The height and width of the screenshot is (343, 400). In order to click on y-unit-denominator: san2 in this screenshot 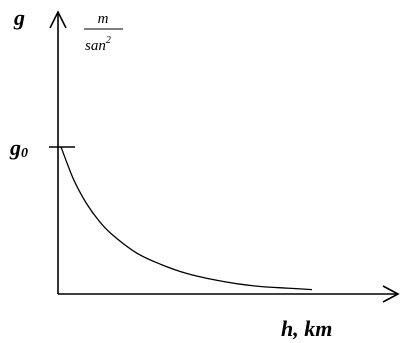, I will do `click(98, 44)`.